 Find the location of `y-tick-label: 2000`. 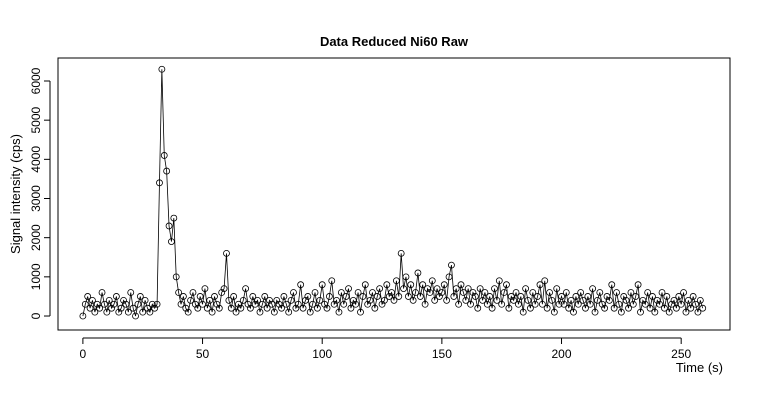

y-tick-label: 2000 is located at coordinates (36, 237).